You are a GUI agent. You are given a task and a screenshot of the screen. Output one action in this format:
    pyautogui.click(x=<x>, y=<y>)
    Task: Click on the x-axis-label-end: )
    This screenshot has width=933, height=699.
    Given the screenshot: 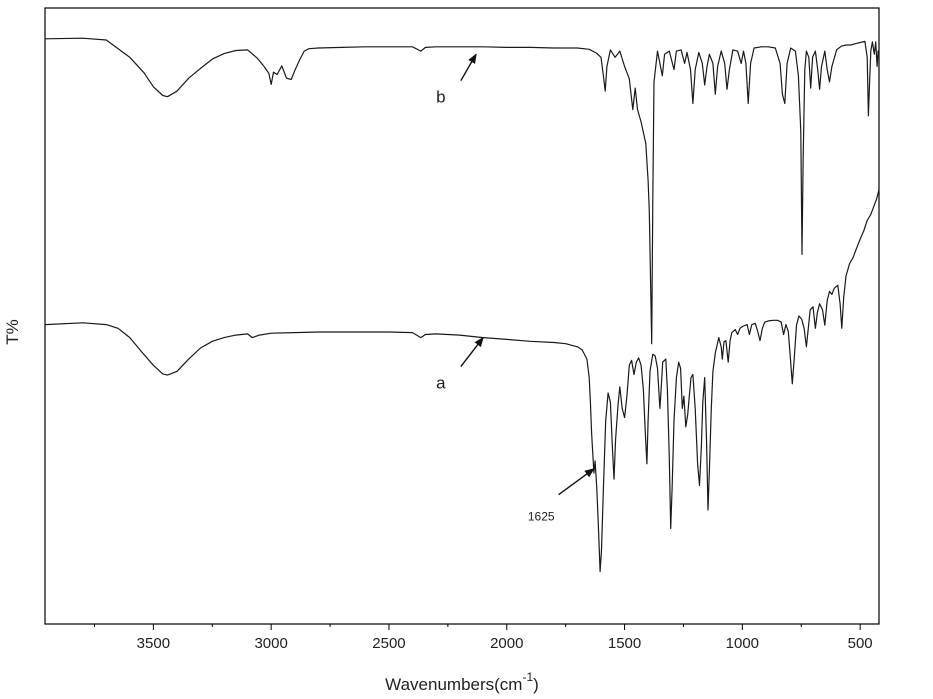 What is the action you would take?
    pyautogui.click(x=536, y=684)
    